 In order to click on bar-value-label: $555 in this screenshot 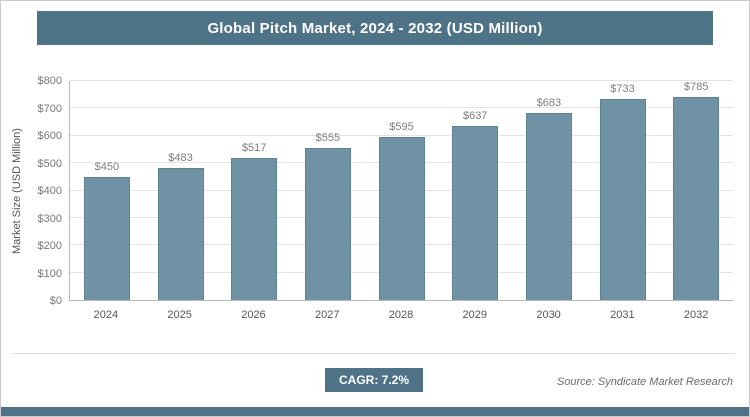, I will do `click(328, 138)`.